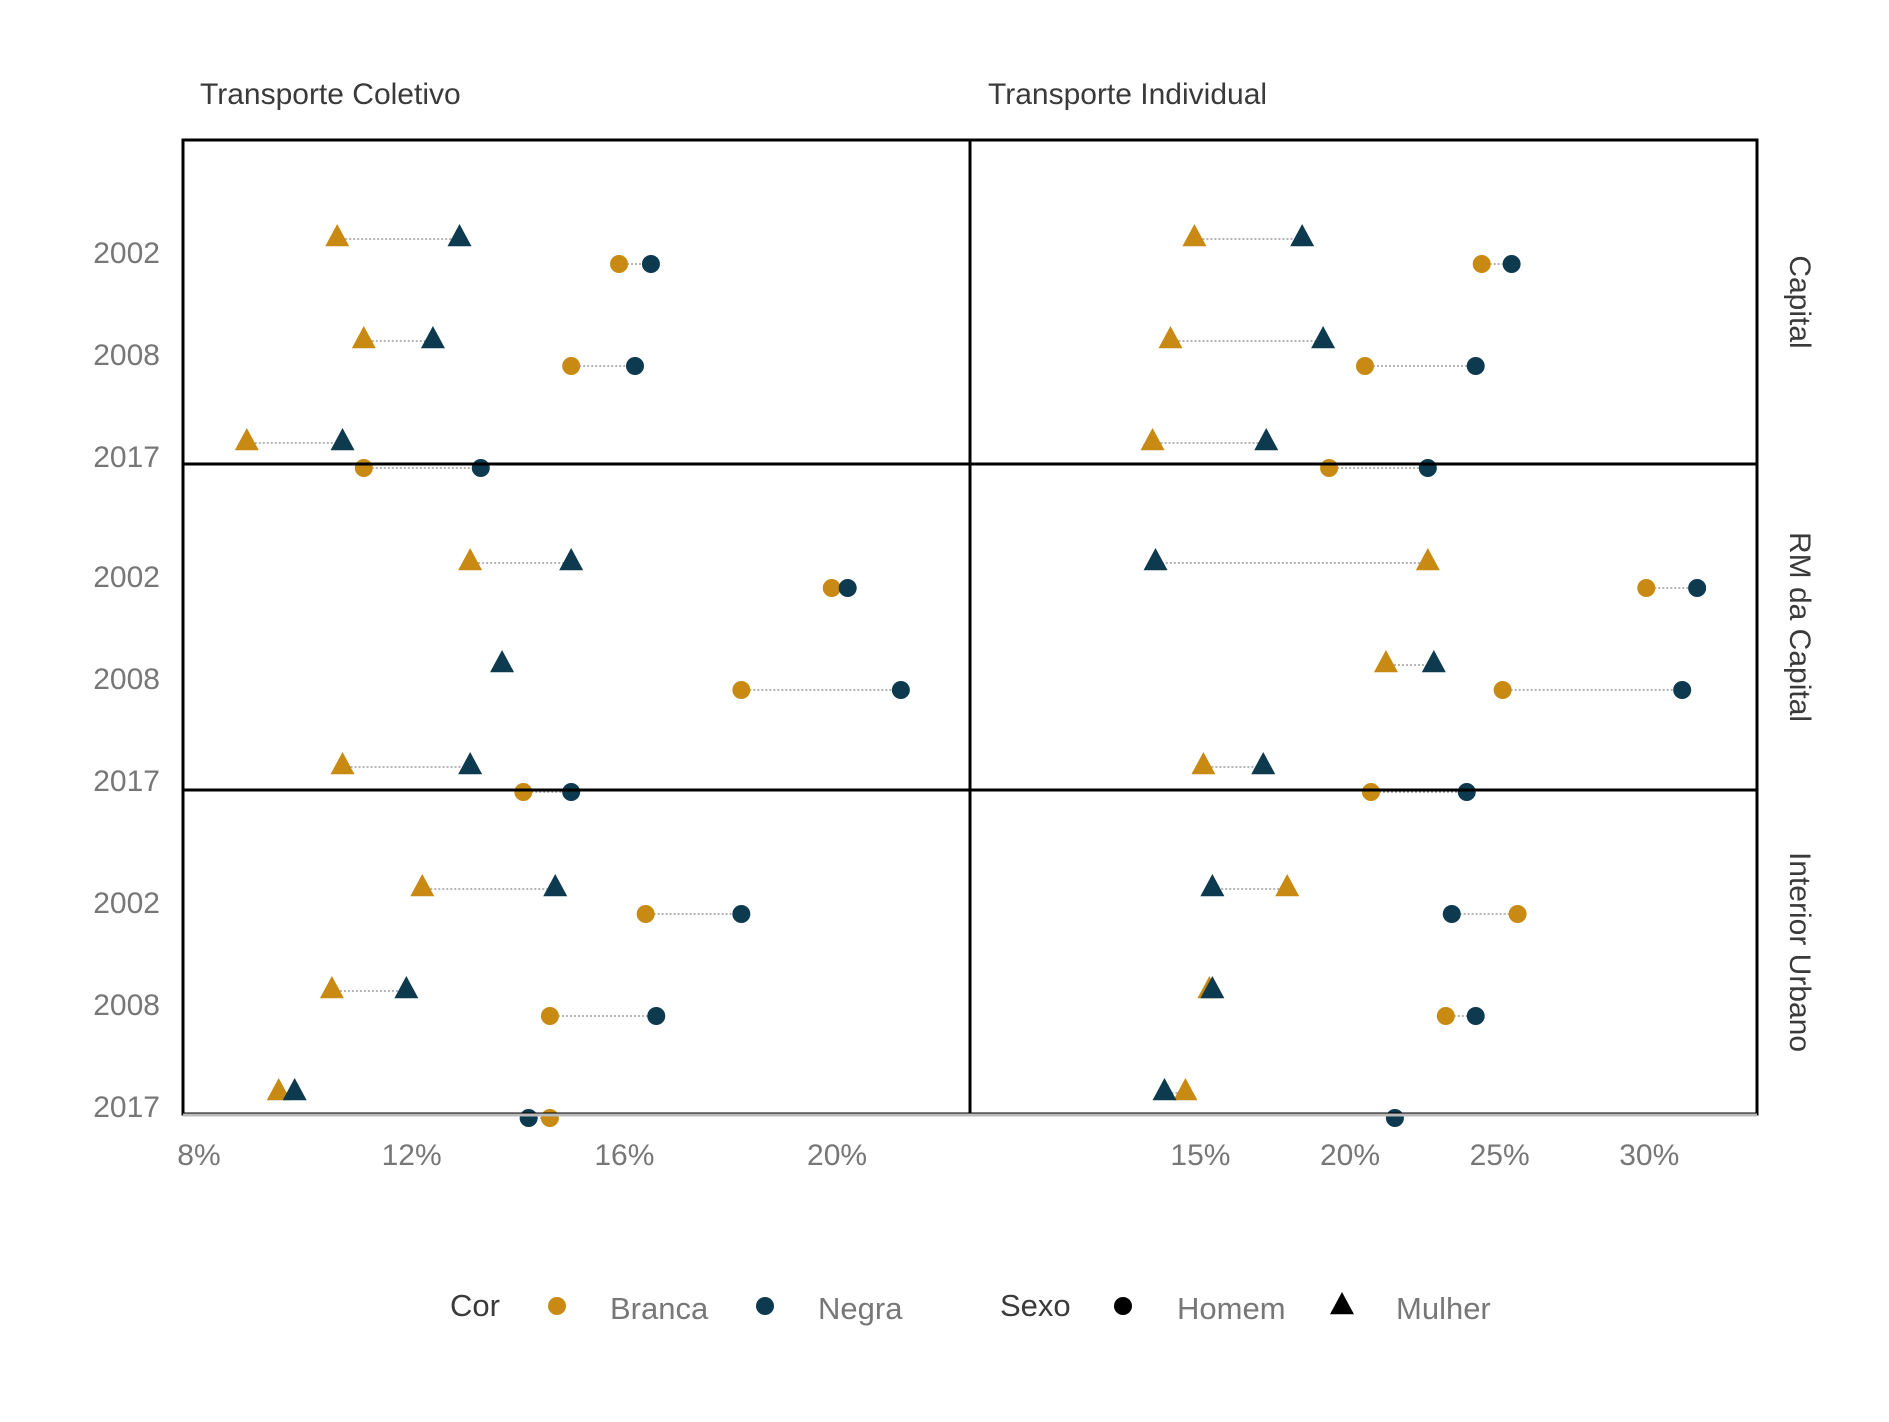  I want to click on x-tick-label: 12%, so click(412, 1155).